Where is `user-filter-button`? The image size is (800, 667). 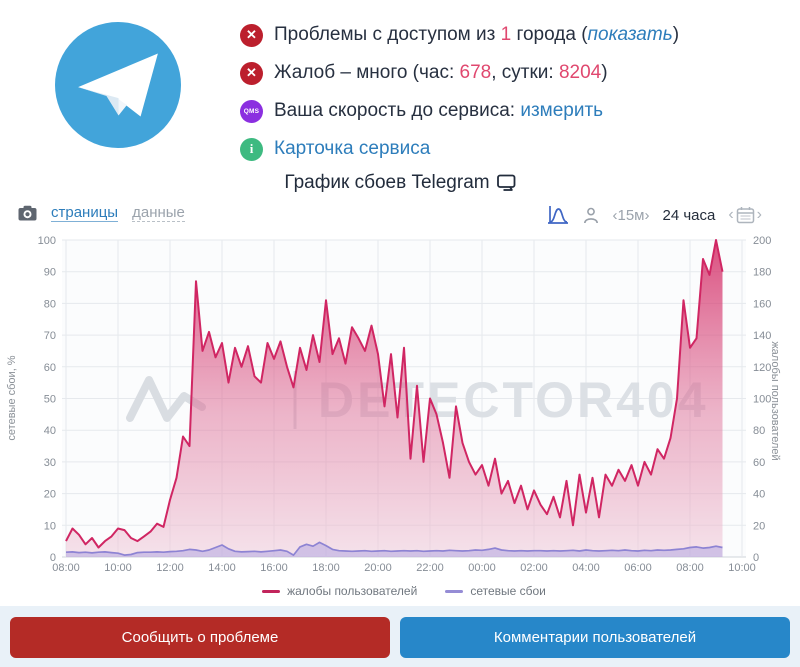
user-filter-button is located at coordinates (591, 215).